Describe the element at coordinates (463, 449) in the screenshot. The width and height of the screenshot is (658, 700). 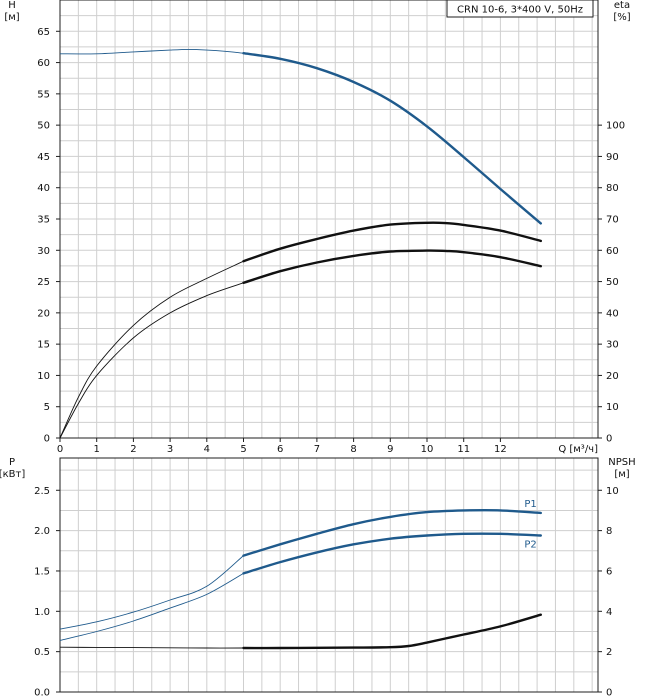
I see `x-tick-label: 11` at that location.